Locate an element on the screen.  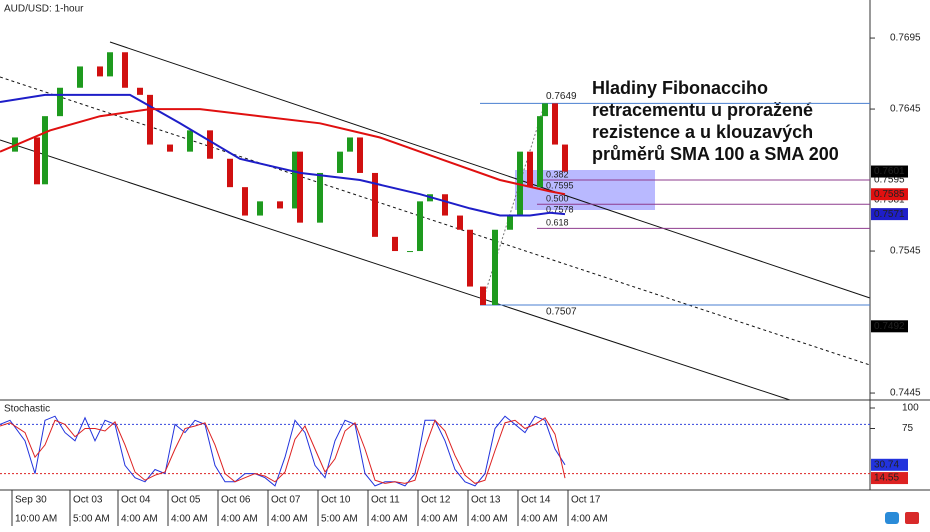
x-tick-label: Oct 14 is located at coordinates (536, 500).